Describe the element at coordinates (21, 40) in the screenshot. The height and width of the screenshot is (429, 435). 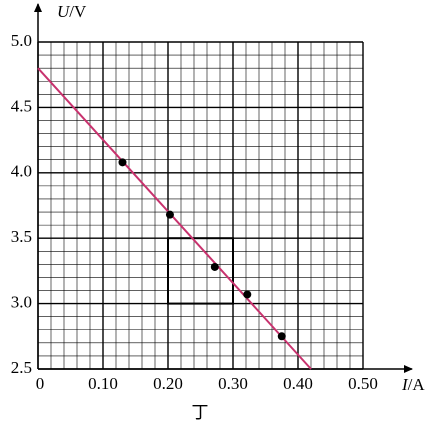
I see `y-tick-label: 5.0` at that location.